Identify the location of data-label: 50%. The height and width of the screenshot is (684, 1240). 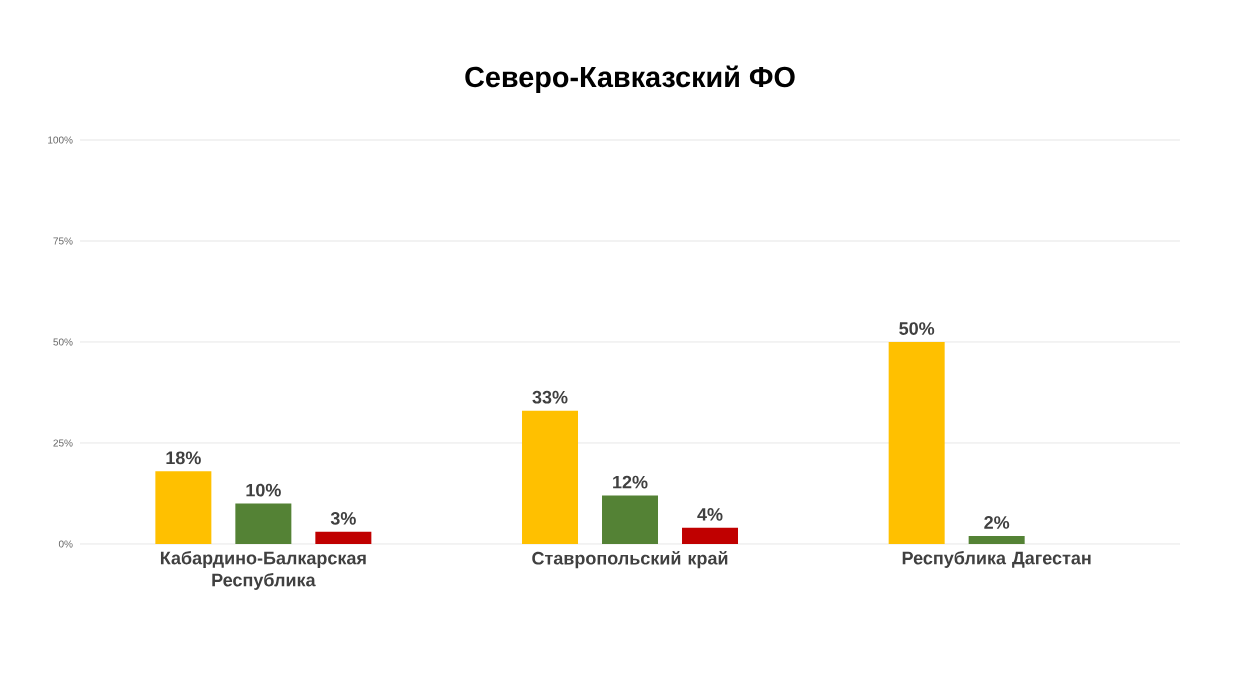
(917, 328).